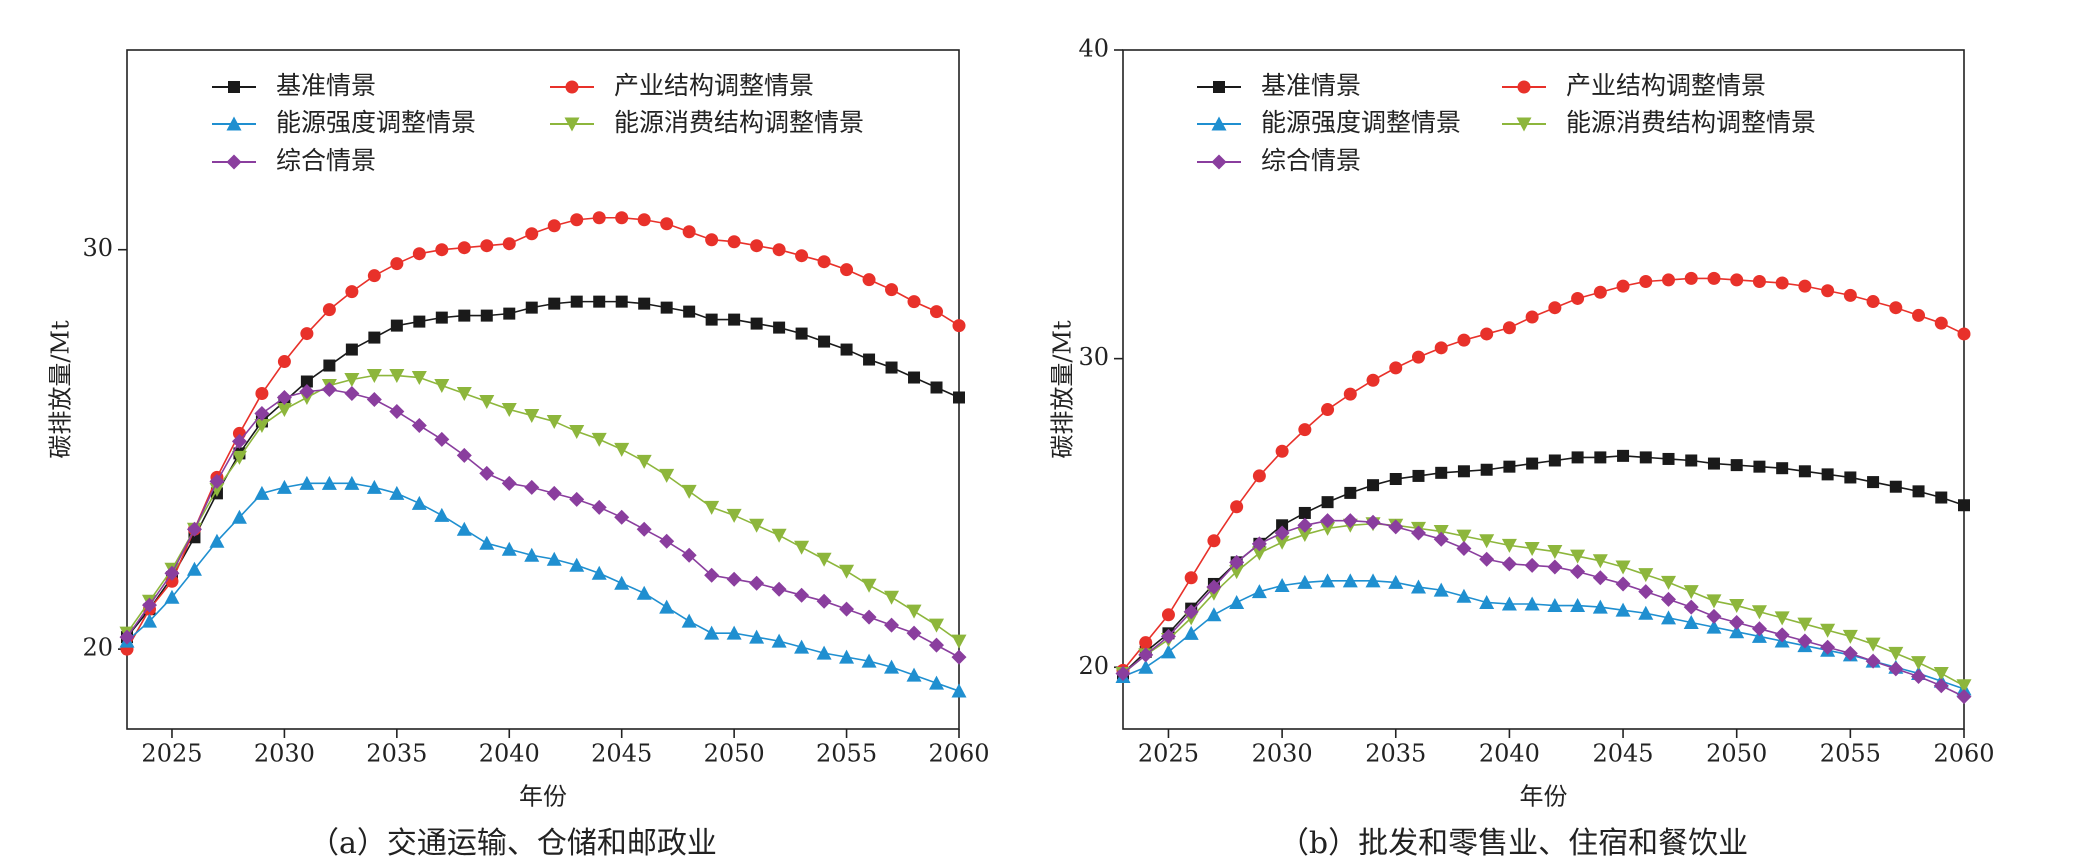 The height and width of the screenshot is (868, 2073). Describe the element at coordinates (1691, 122) in the screenshot. I see `legend-label: 能源消费结构调整情景` at that location.